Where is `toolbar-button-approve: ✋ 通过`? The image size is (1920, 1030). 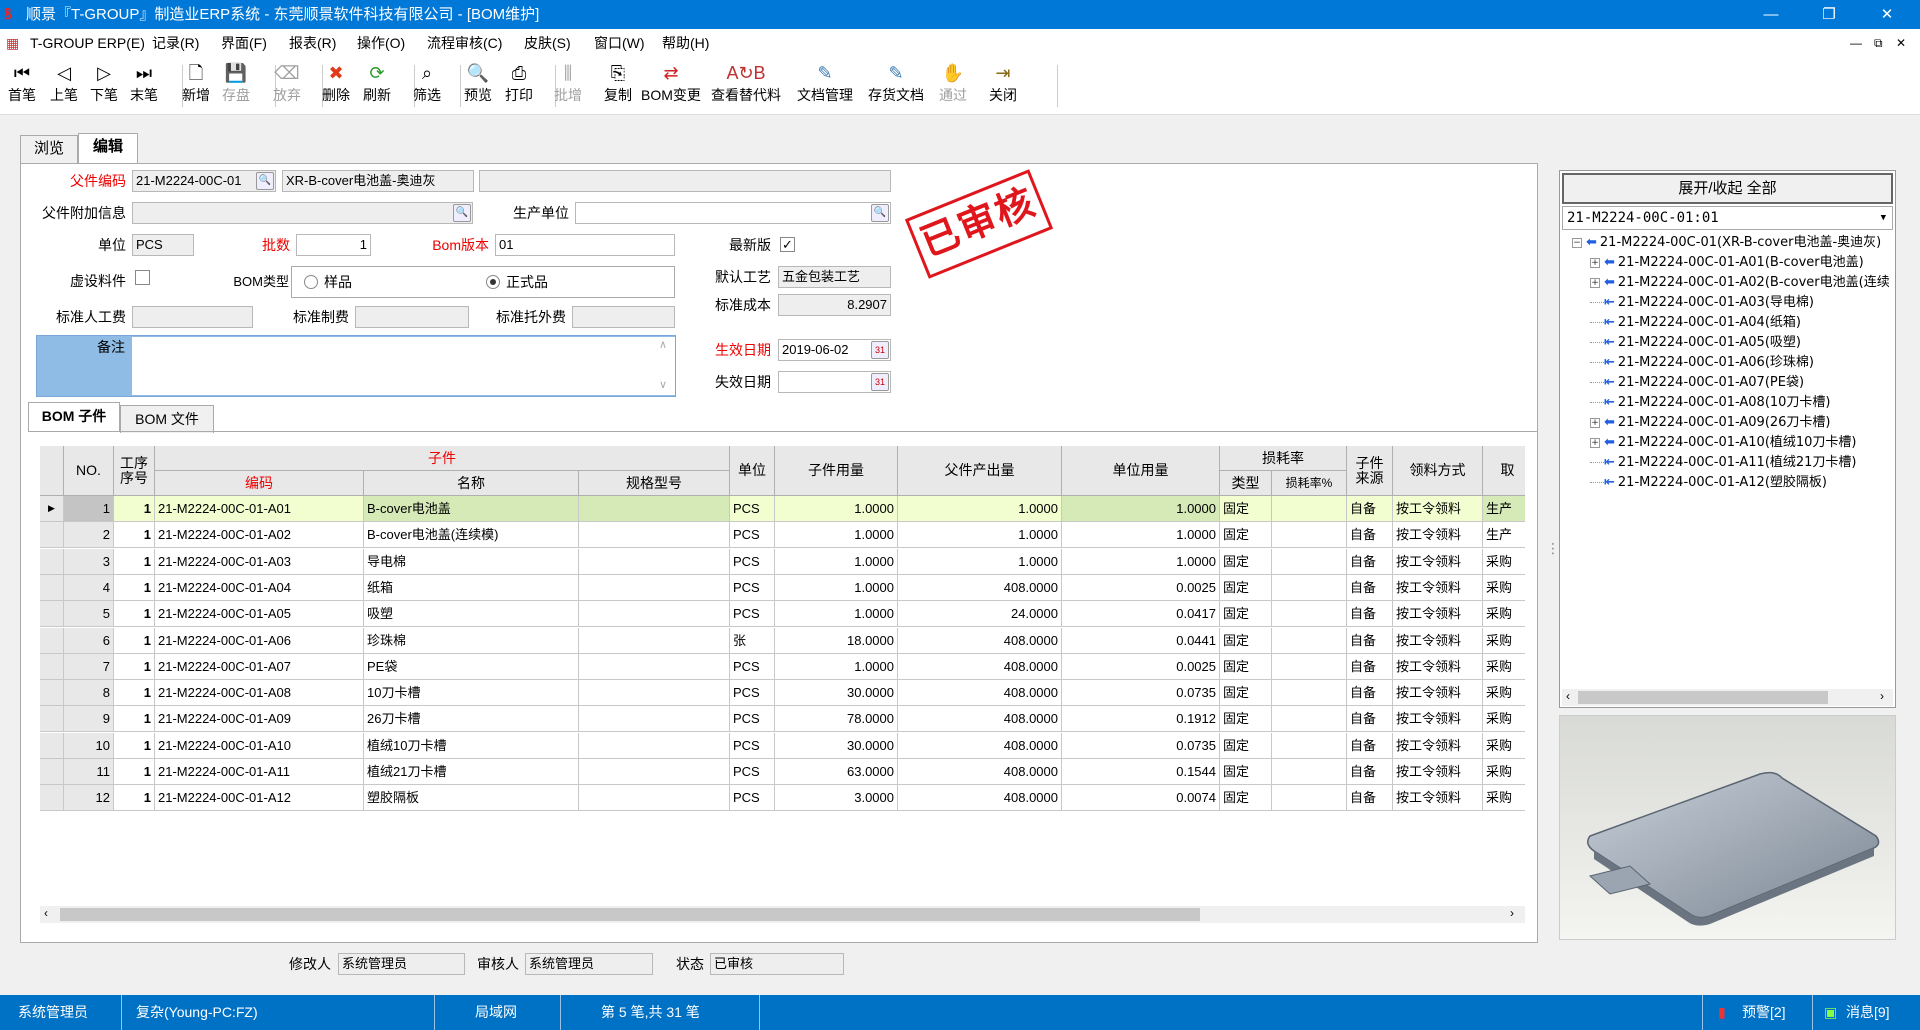 toolbar-button-approve: ✋ 通过 is located at coordinates (953, 83).